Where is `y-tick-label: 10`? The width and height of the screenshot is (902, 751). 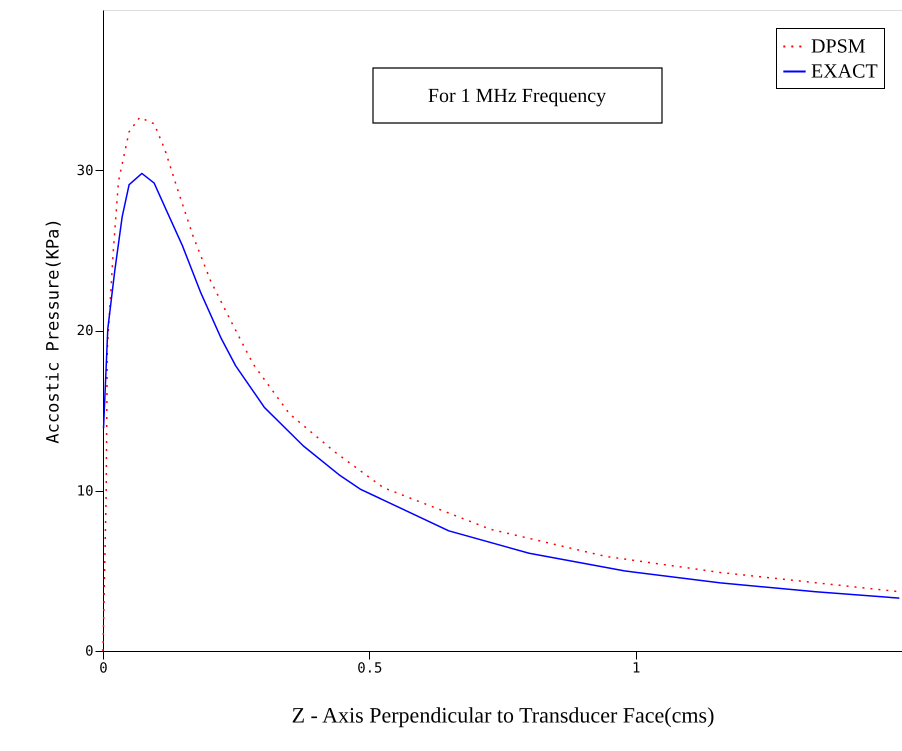 y-tick-label: 10 is located at coordinates (85, 491).